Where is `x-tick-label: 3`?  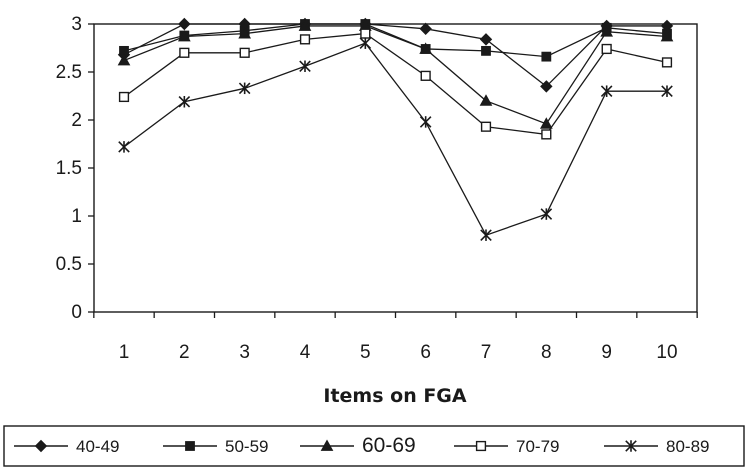 x-tick-label: 3 is located at coordinates (244, 352).